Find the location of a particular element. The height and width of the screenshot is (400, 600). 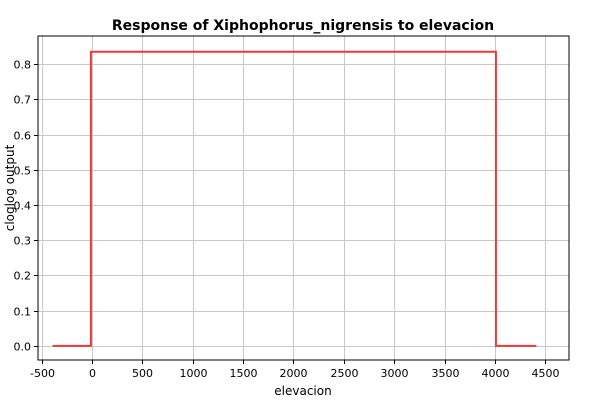

y-tick-label: 0.5 is located at coordinates (23, 171).